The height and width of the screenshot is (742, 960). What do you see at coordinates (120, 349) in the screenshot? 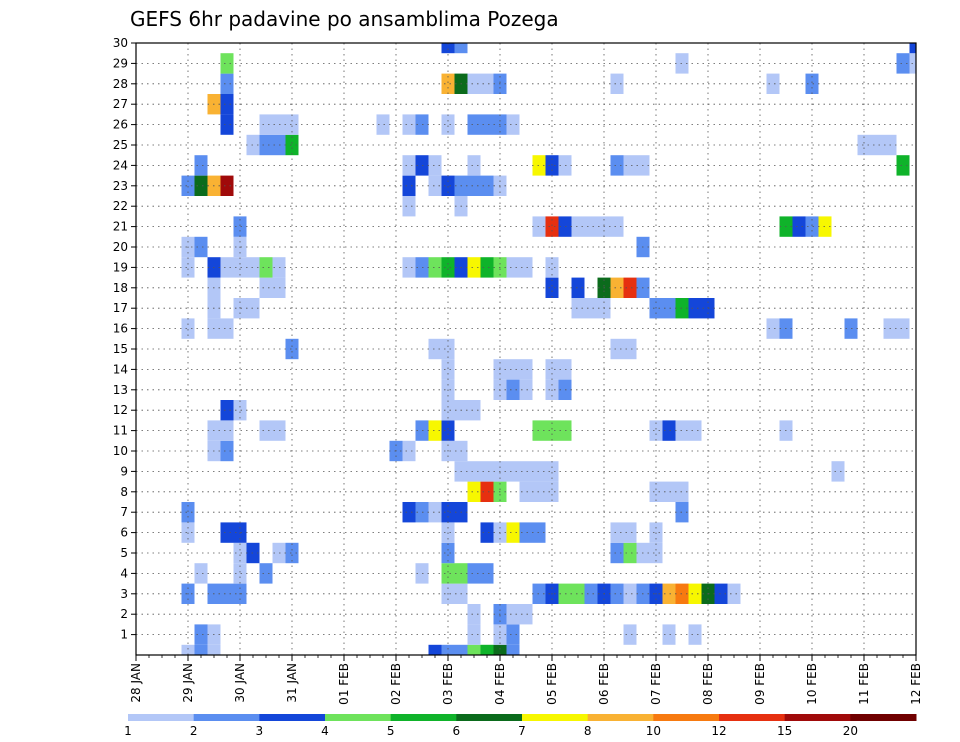
I see `y-tick-label: 15` at bounding box center [120, 349].